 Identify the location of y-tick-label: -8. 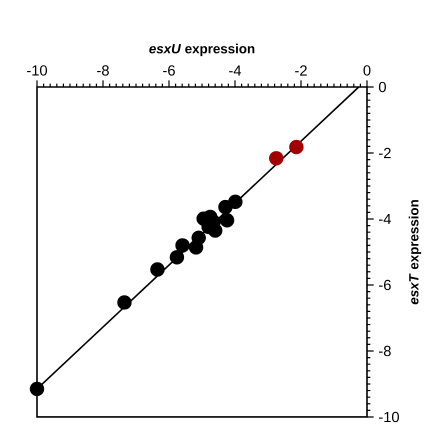
(385, 351).